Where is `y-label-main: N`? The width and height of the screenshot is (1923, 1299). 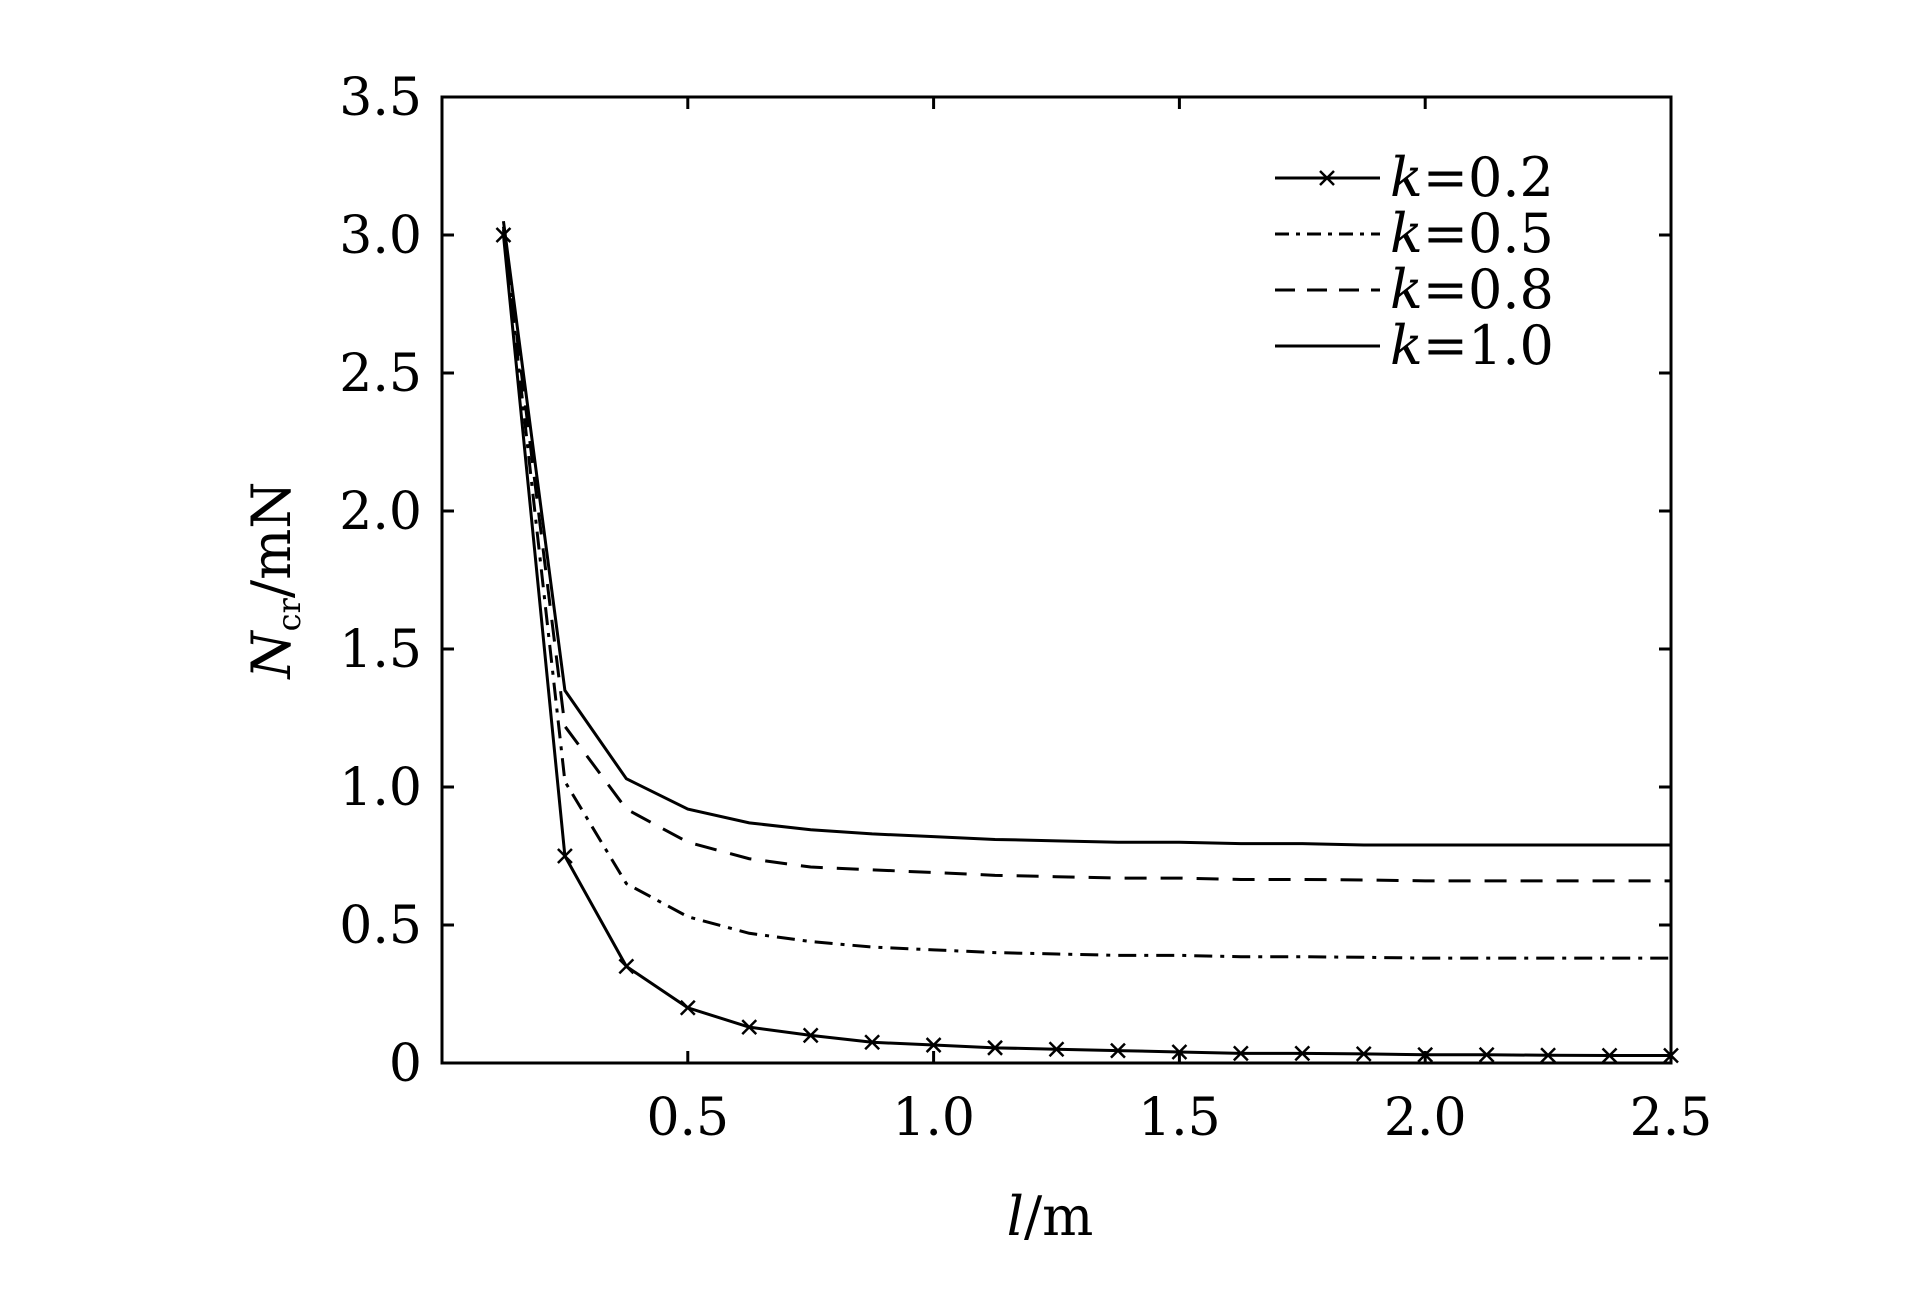 y-label-main: N is located at coordinates (271, 655).